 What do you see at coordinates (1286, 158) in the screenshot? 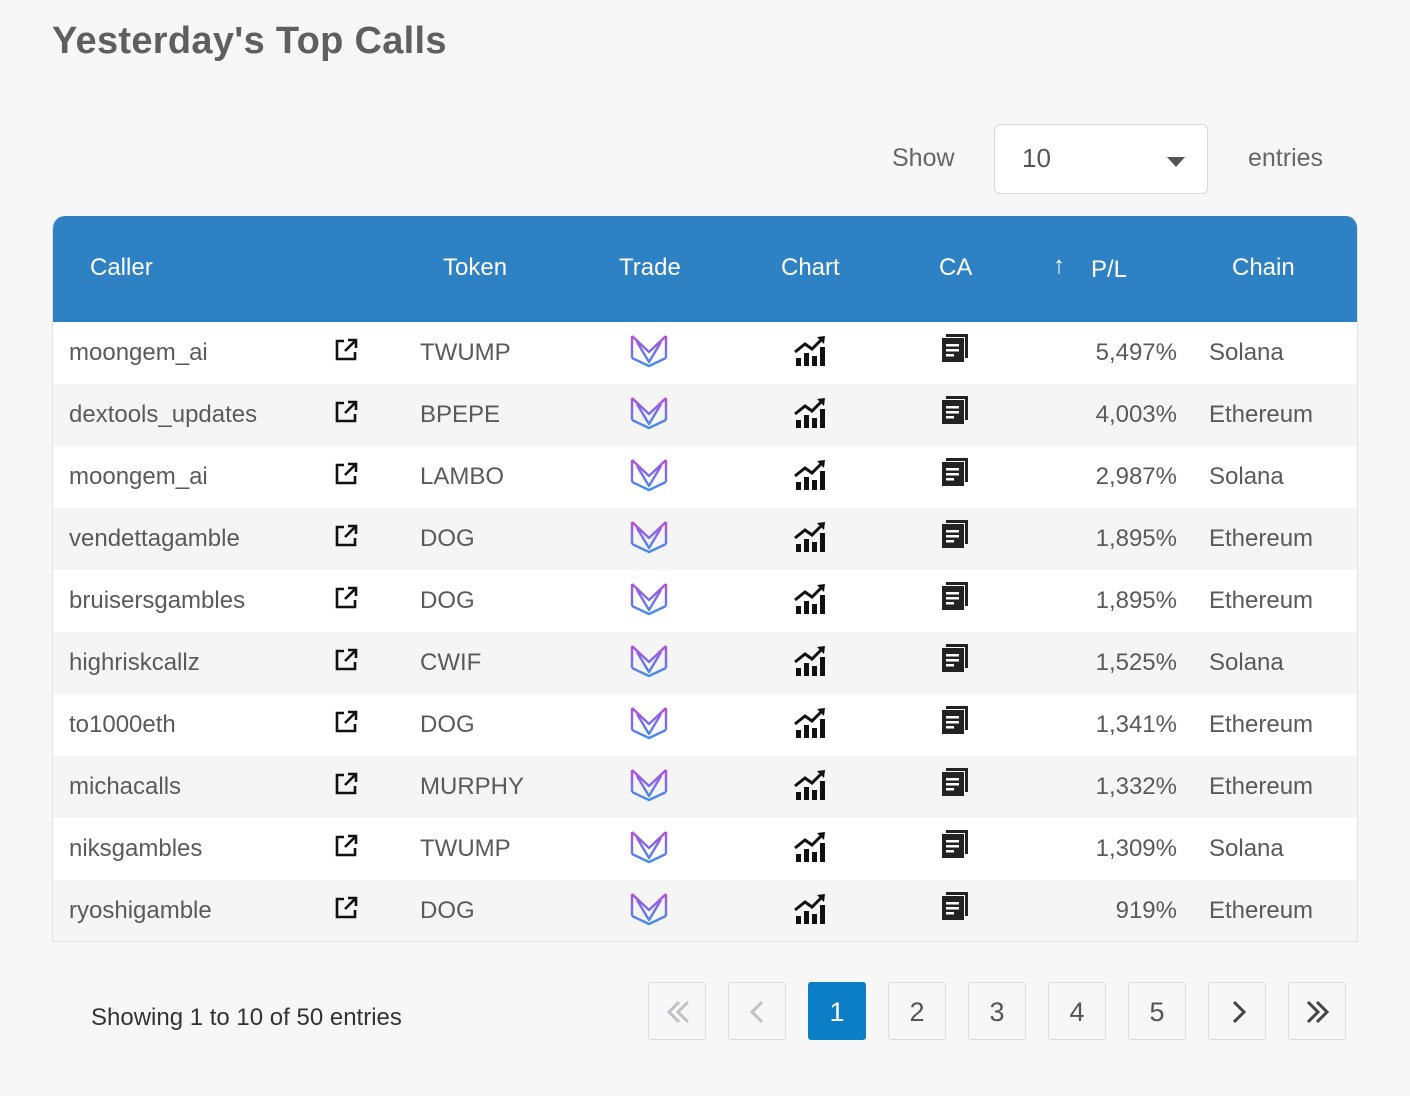
I see `entries-label: entries` at bounding box center [1286, 158].